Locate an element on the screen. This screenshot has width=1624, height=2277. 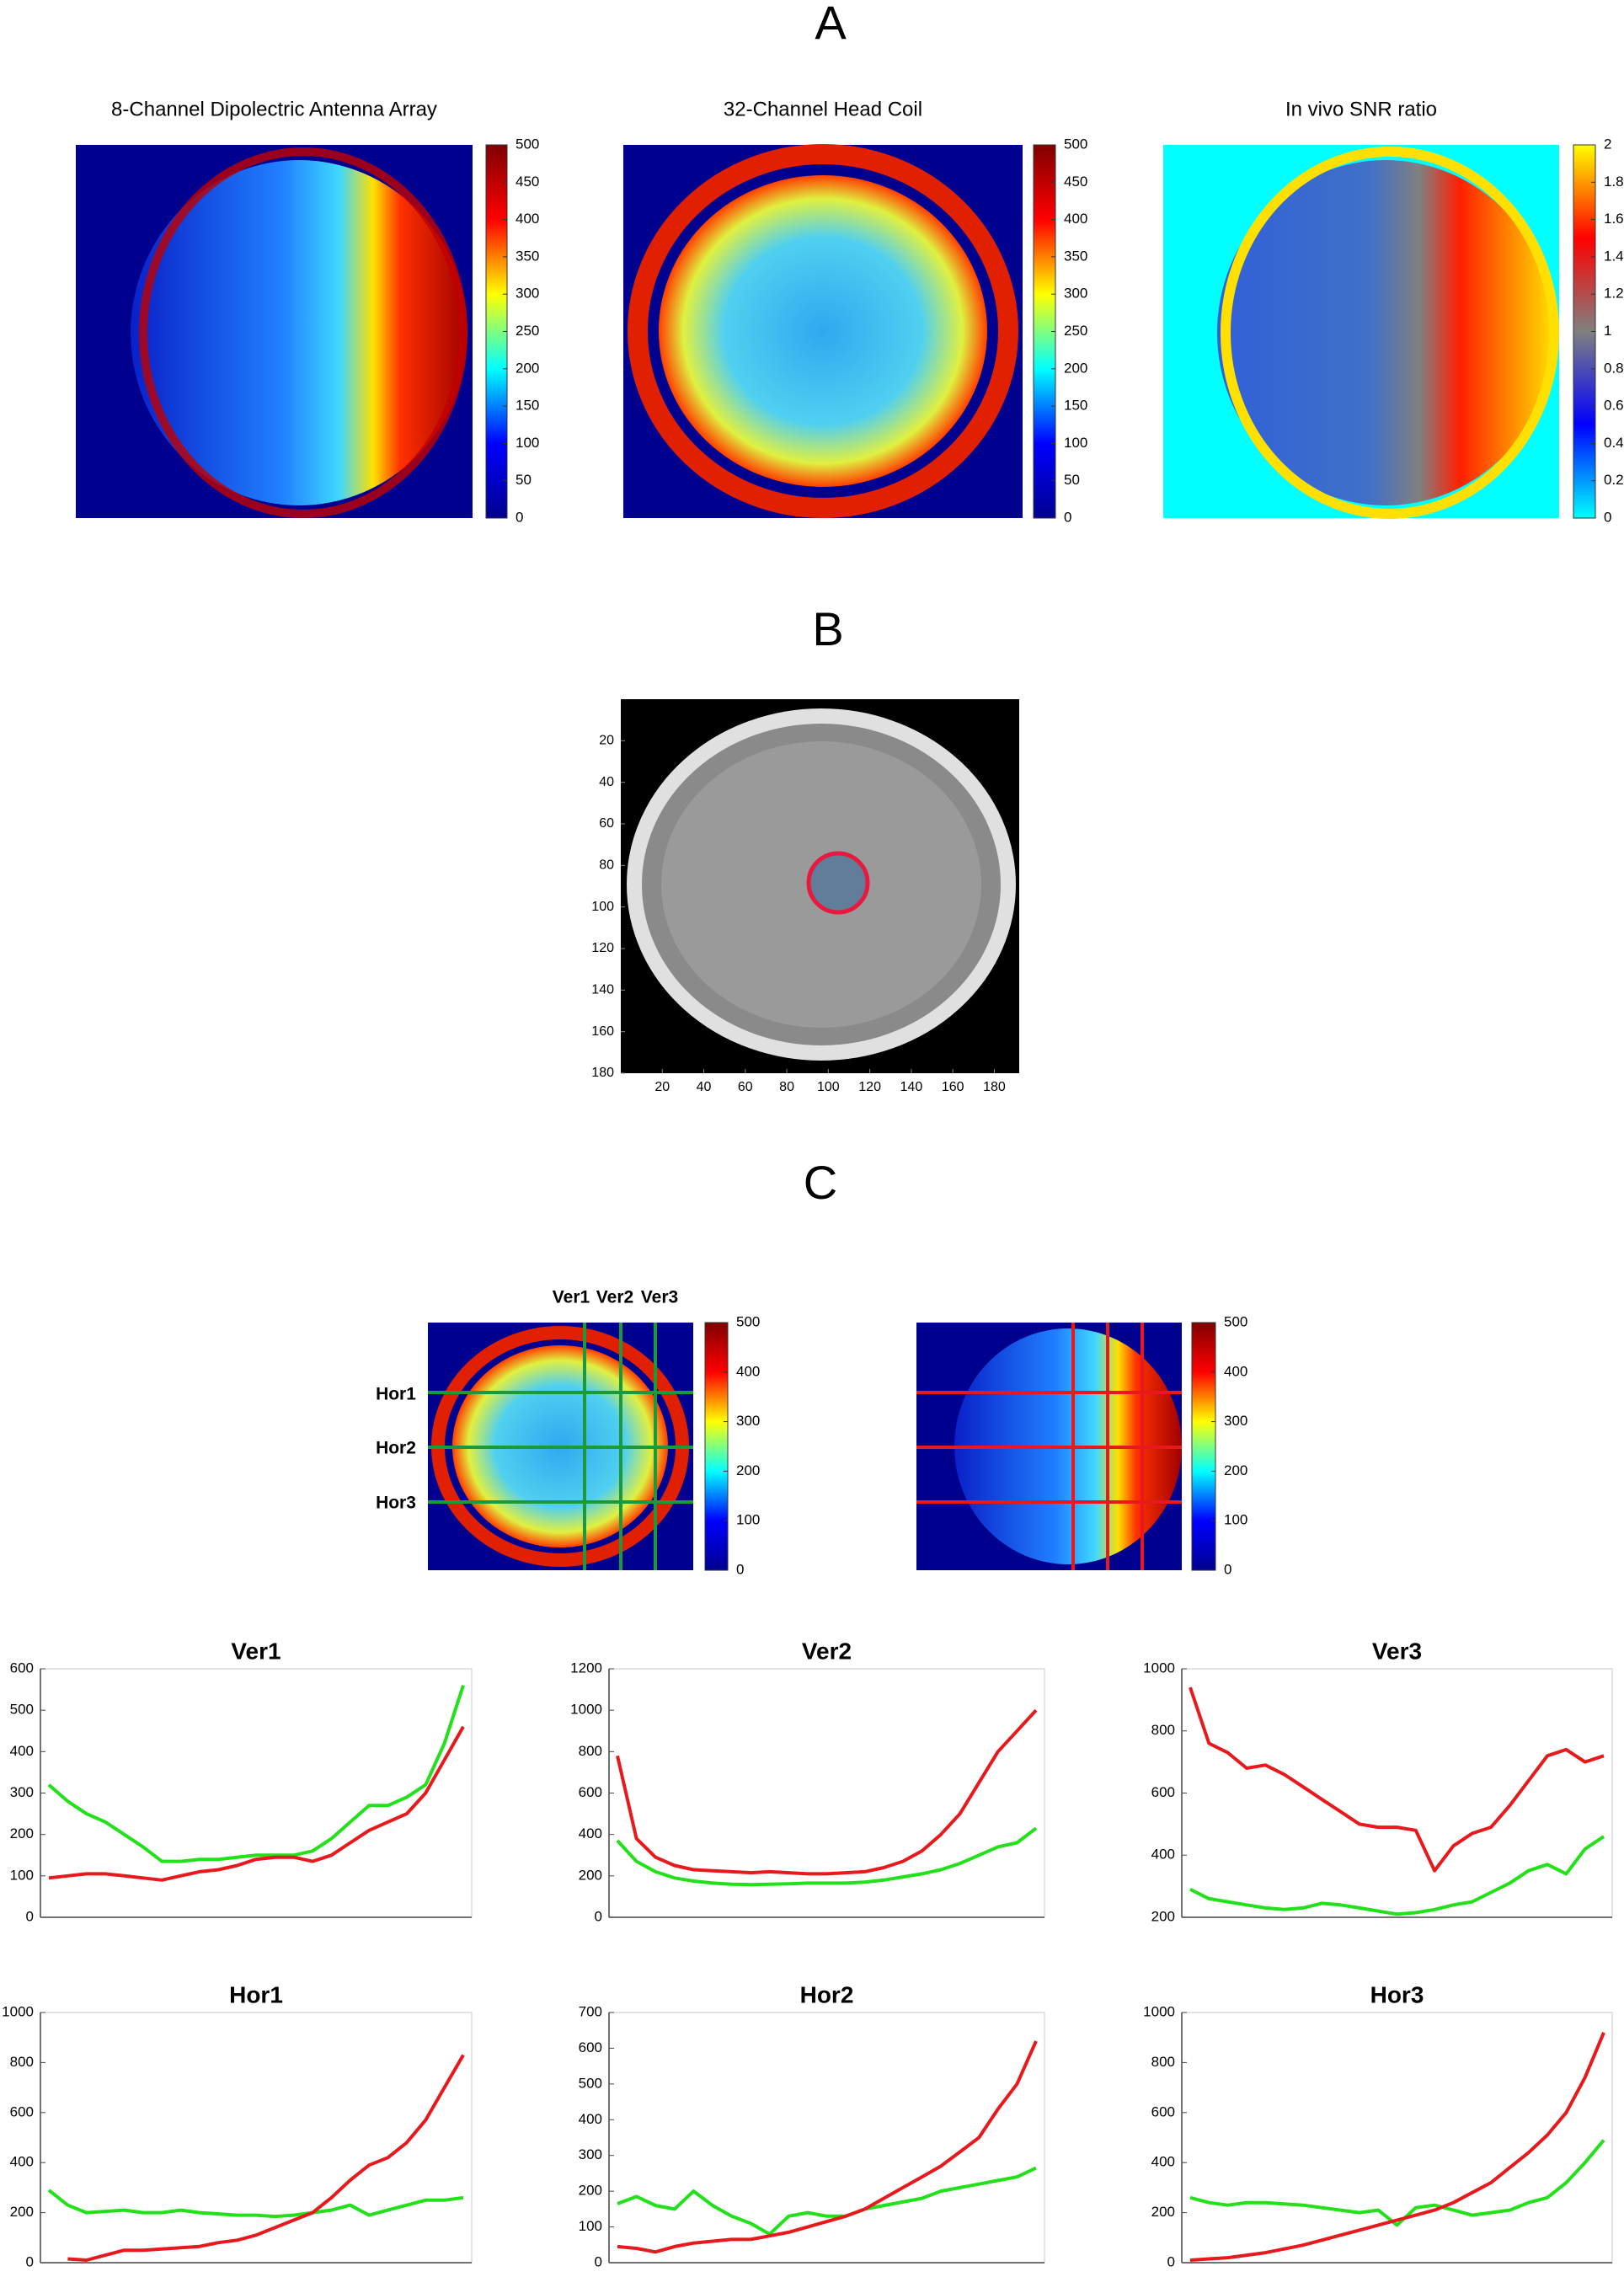
y-tick-label: 20 is located at coordinates (606, 741).